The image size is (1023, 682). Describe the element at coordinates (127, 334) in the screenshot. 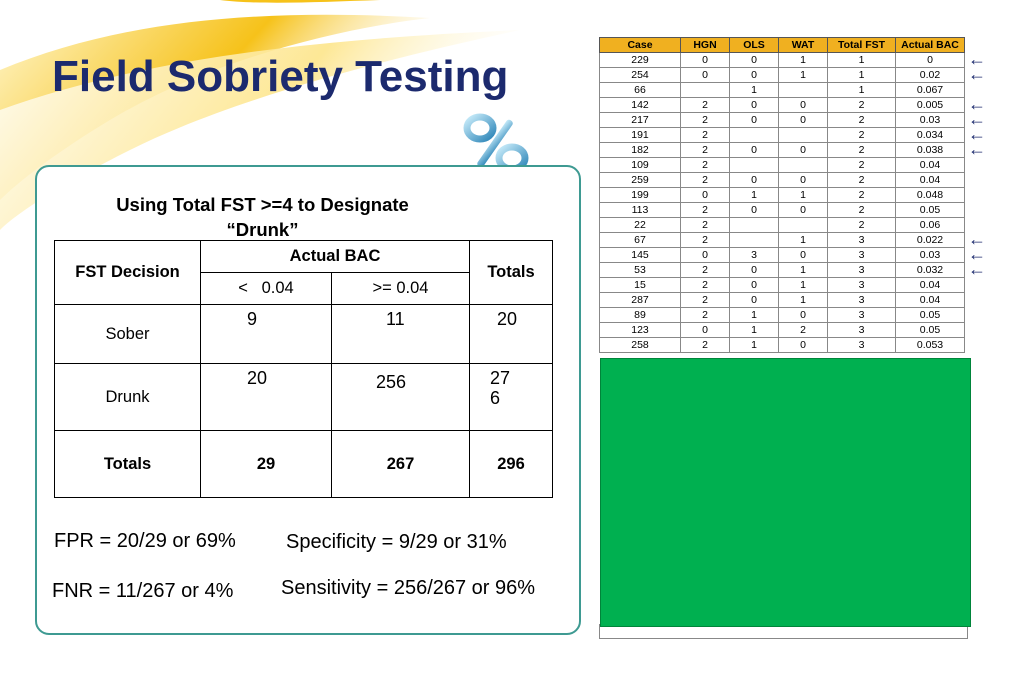

I see `row-label-sober: Sober` at that location.